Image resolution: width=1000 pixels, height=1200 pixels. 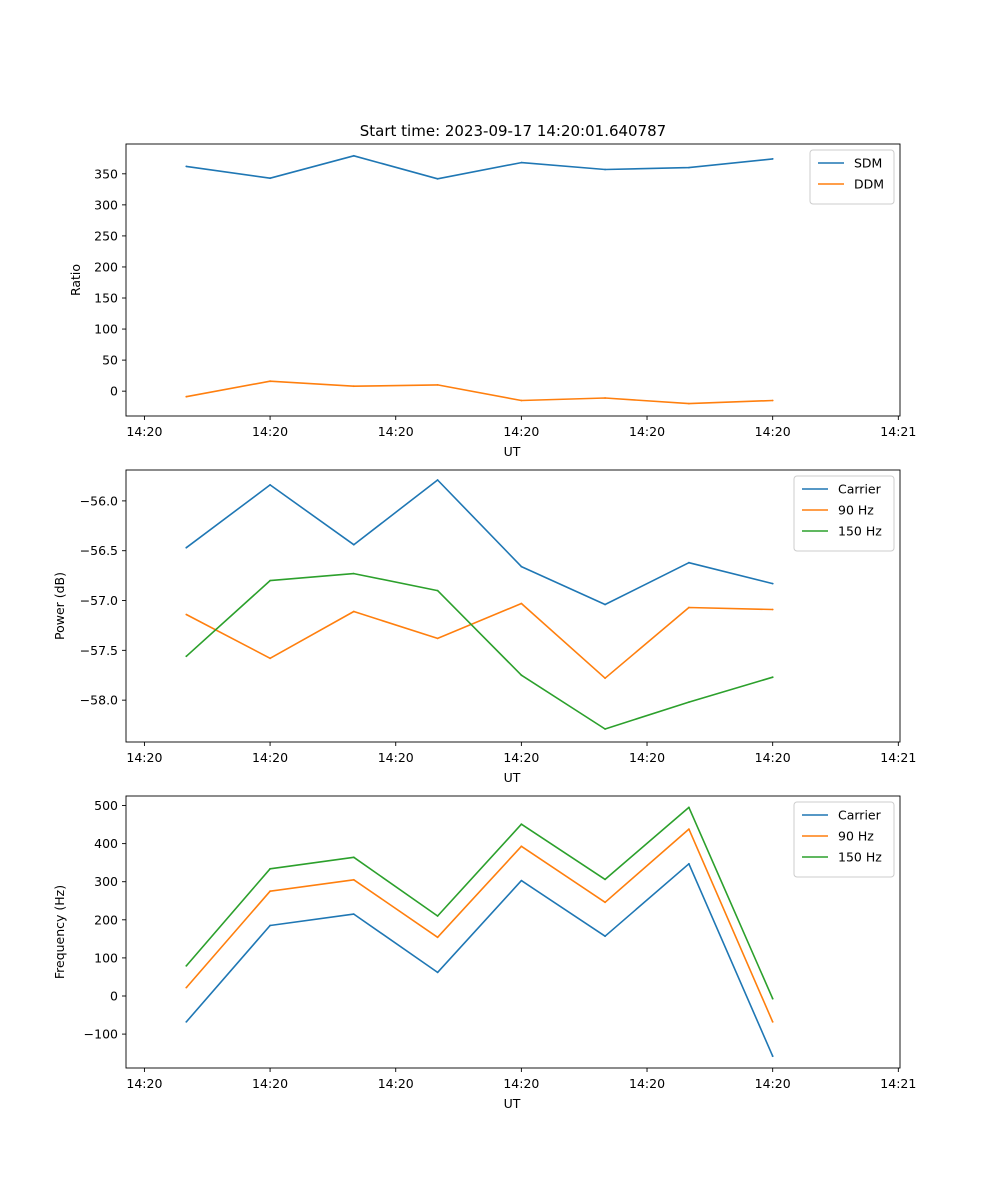 I want to click on legend-entry-label: 90 Hz, so click(x=856, y=836).